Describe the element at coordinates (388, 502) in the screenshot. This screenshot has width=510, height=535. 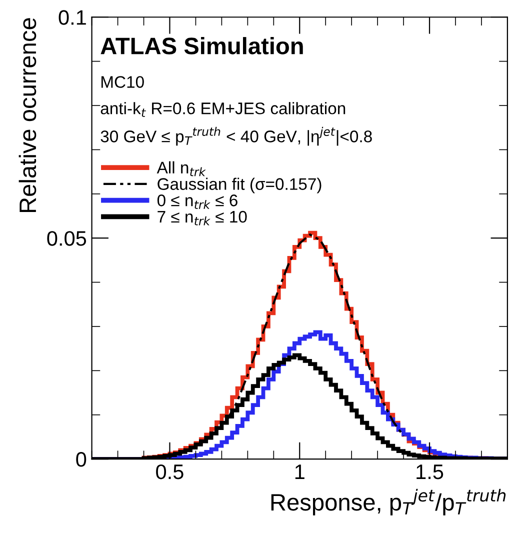
I see `x-axis-title: Response, p$_{T}$$^{jet}$/p$_{T}$$^{truth}$` at that location.